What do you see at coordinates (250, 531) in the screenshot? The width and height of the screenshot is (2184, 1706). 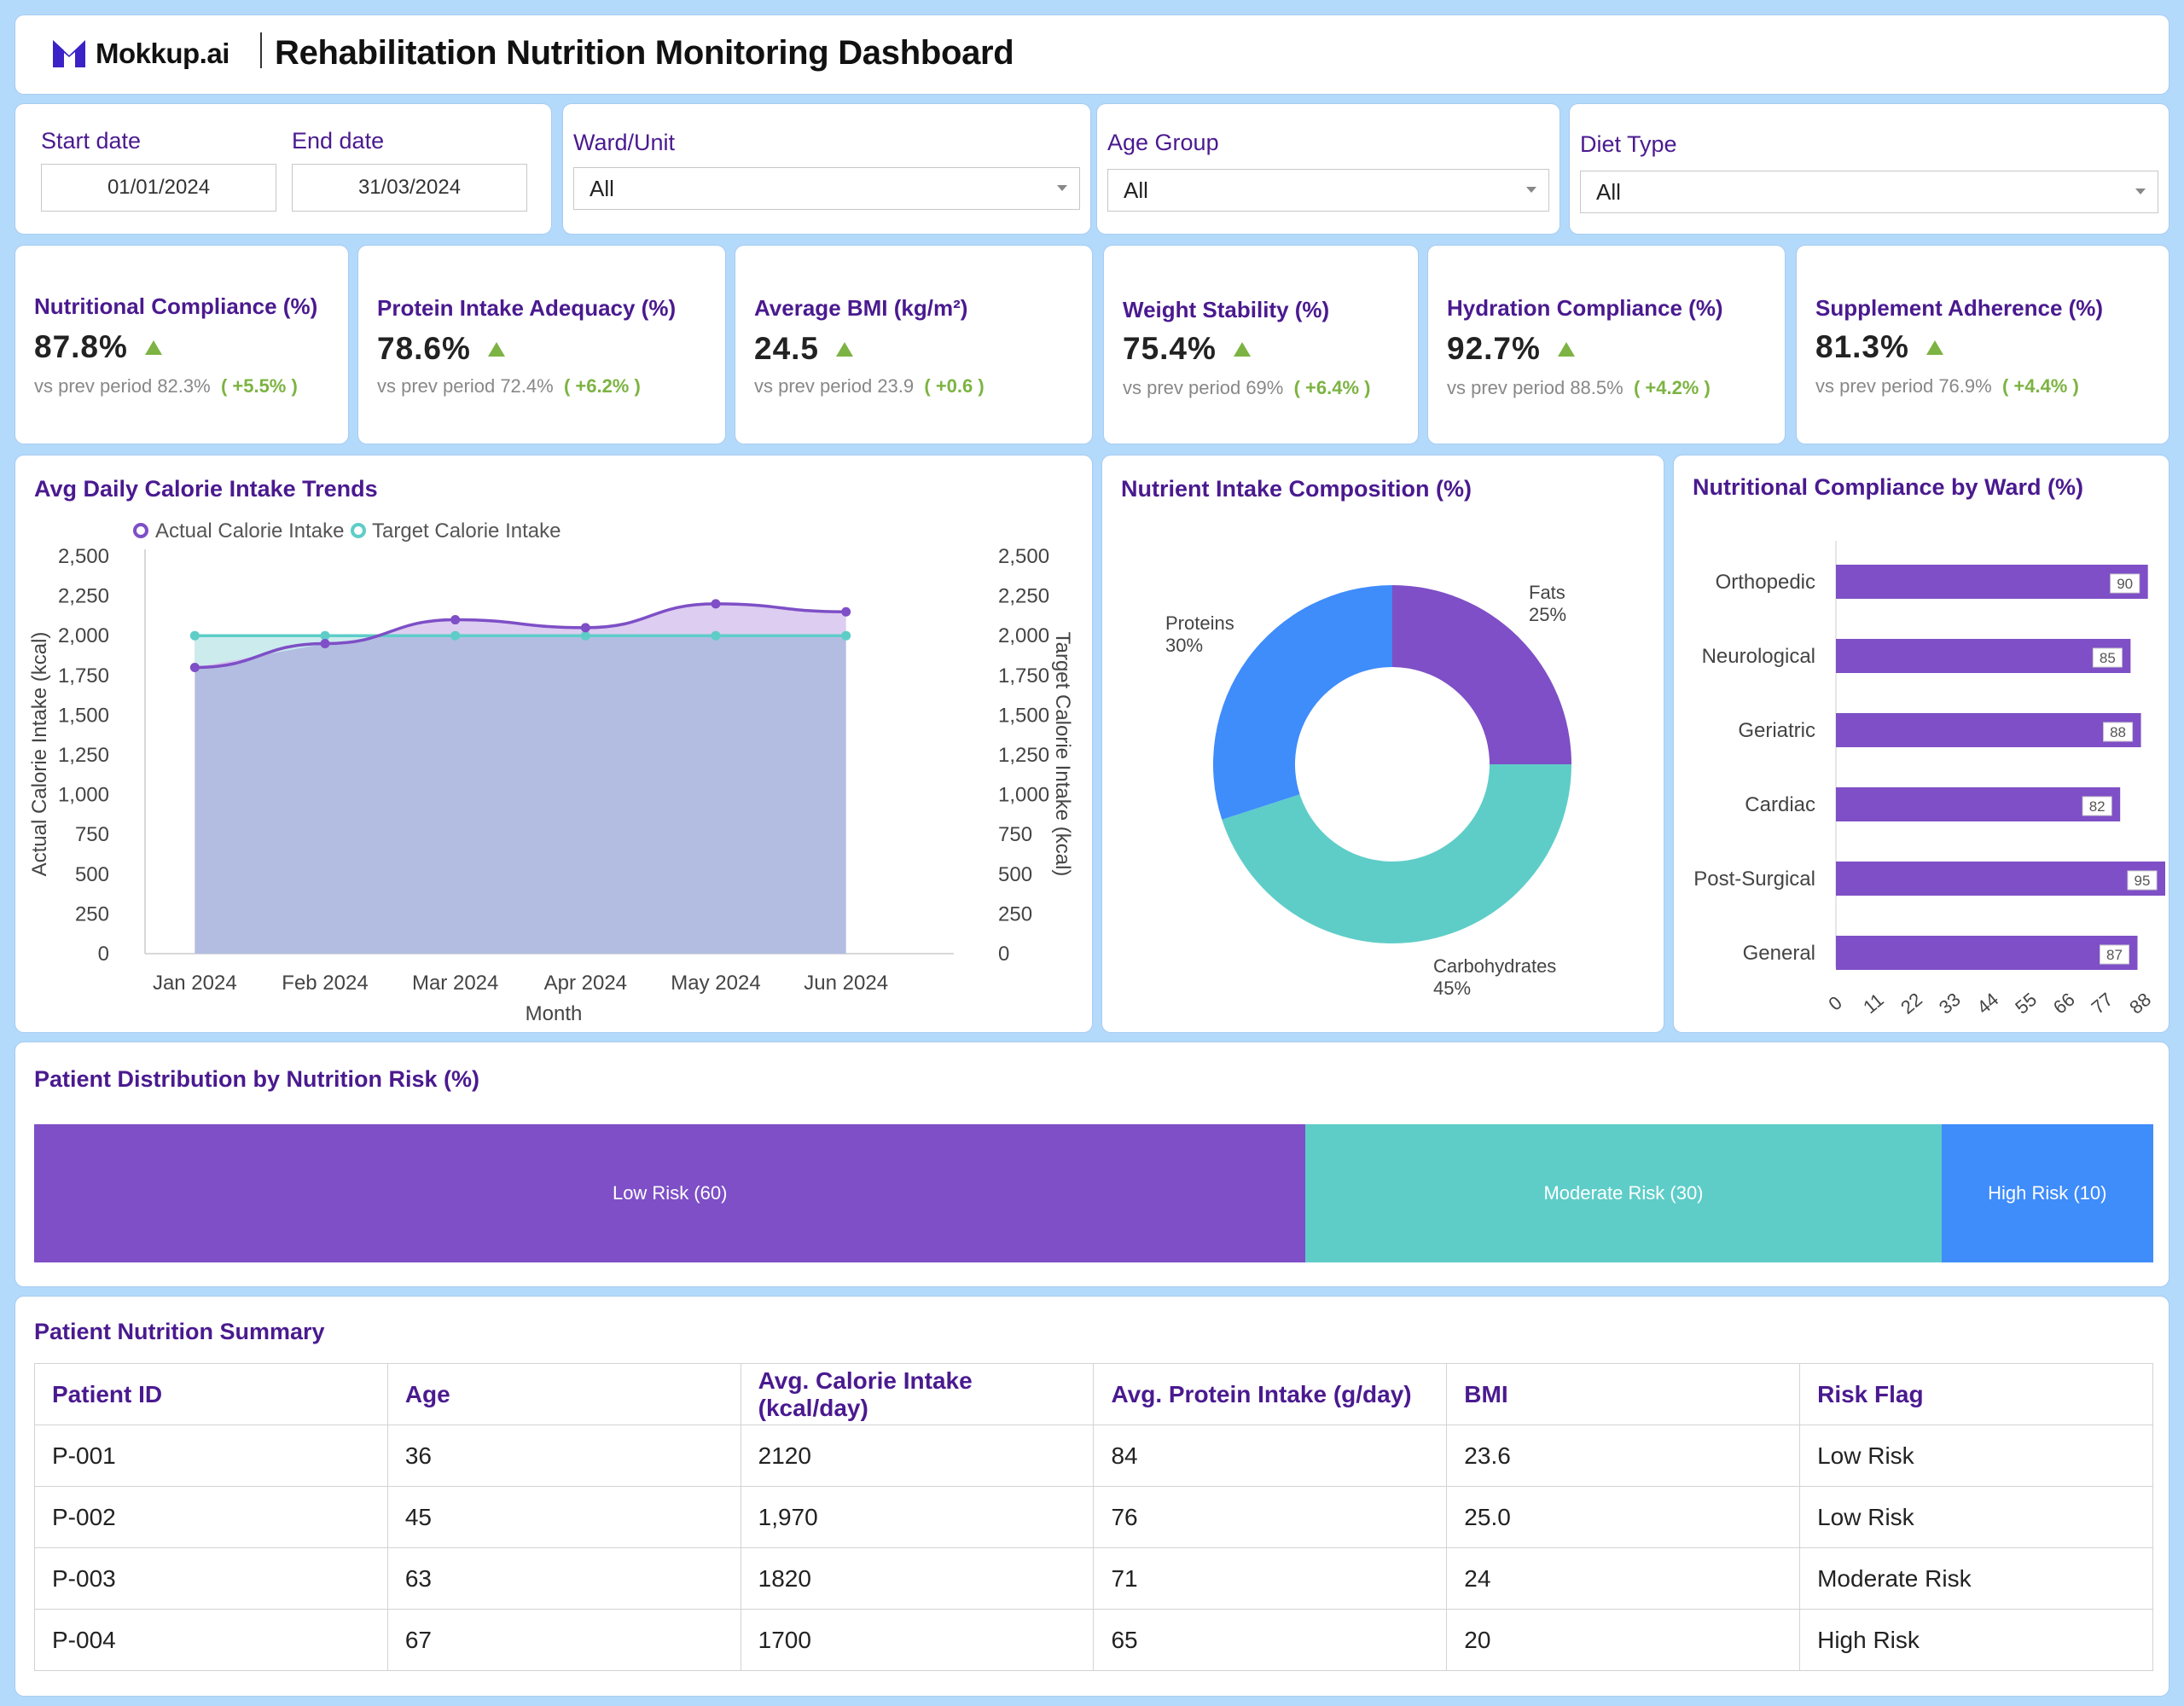 I see `legend-actual-label: Actual Calorie Intake` at bounding box center [250, 531].